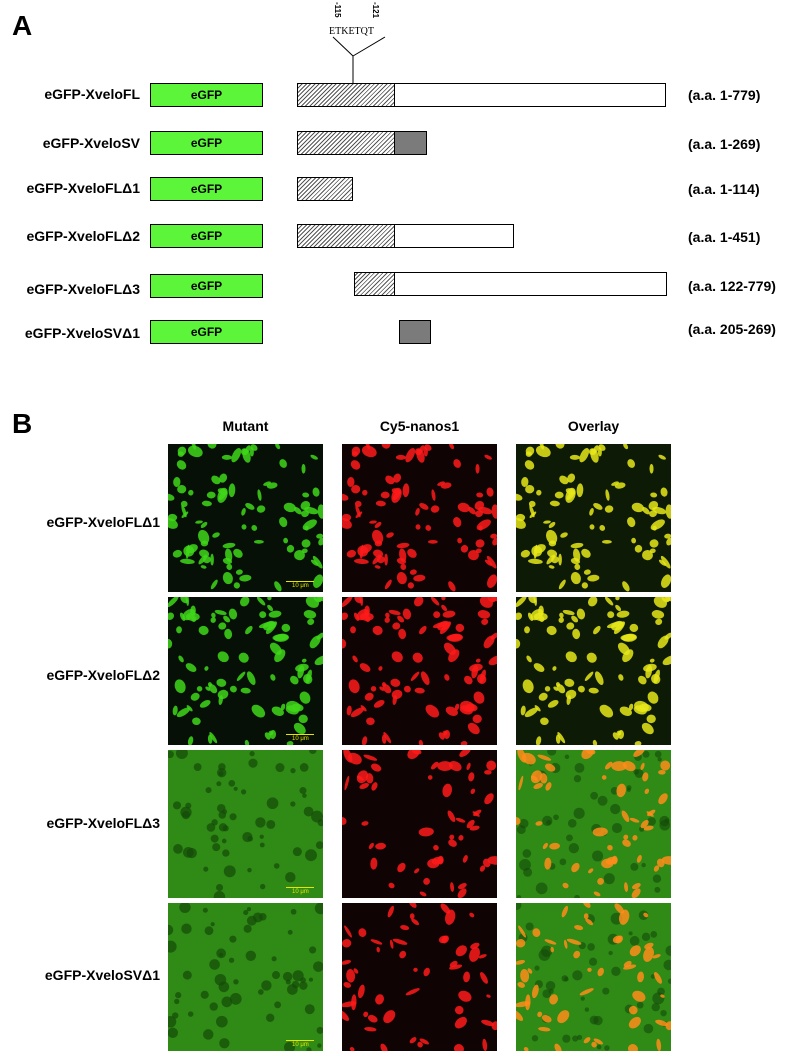 This screenshot has height=1056, width=799. What do you see at coordinates (419, 671) in the screenshot?
I see `micrograph-fl-delta2-cy5-nanos1` at bounding box center [419, 671].